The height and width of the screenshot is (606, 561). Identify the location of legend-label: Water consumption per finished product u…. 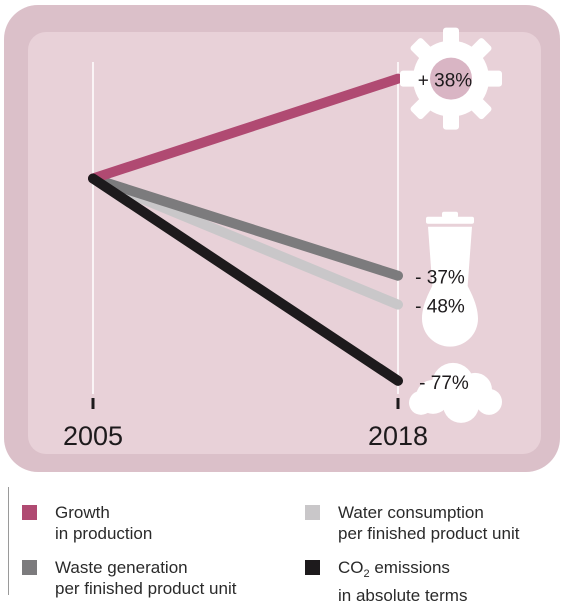
(429, 523).